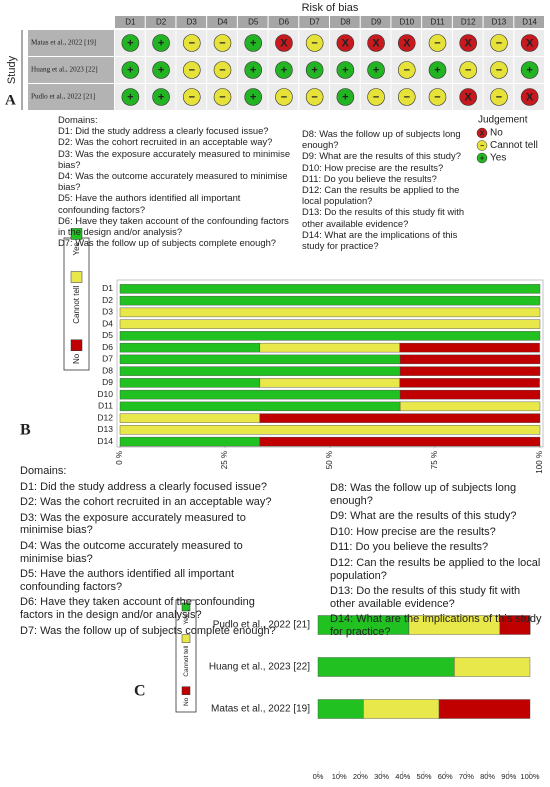 The image size is (550, 787). What do you see at coordinates (259, 667) in the screenshot?
I see `category-label: Huang et al., 2023 [22]` at bounding box center [259, 667].